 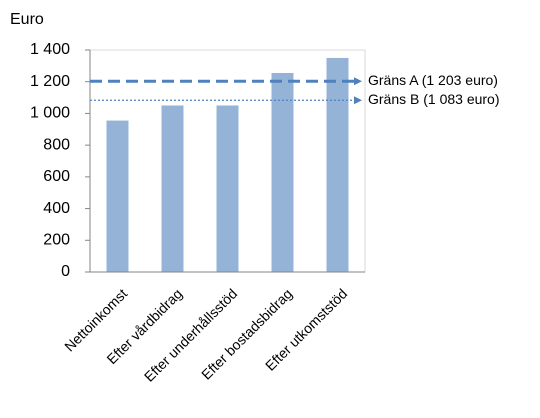 I want to click on y-tick-label: 1 200, so click(x=50, y=81).